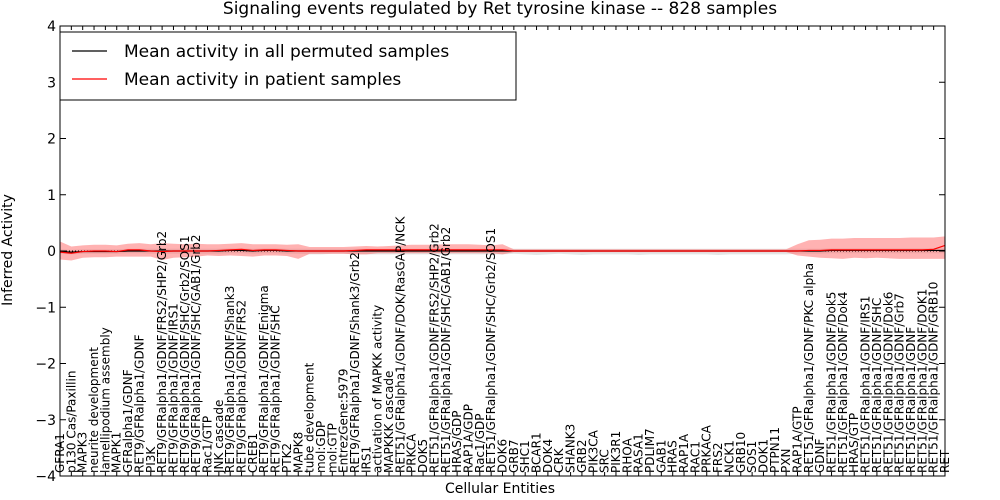 The width and height of the screenshot is (1000, 500). What do you see at coordinates (729, 456) in the screenshot?
I see `x-category-label: NCK1` at bounding box center [729, 456].